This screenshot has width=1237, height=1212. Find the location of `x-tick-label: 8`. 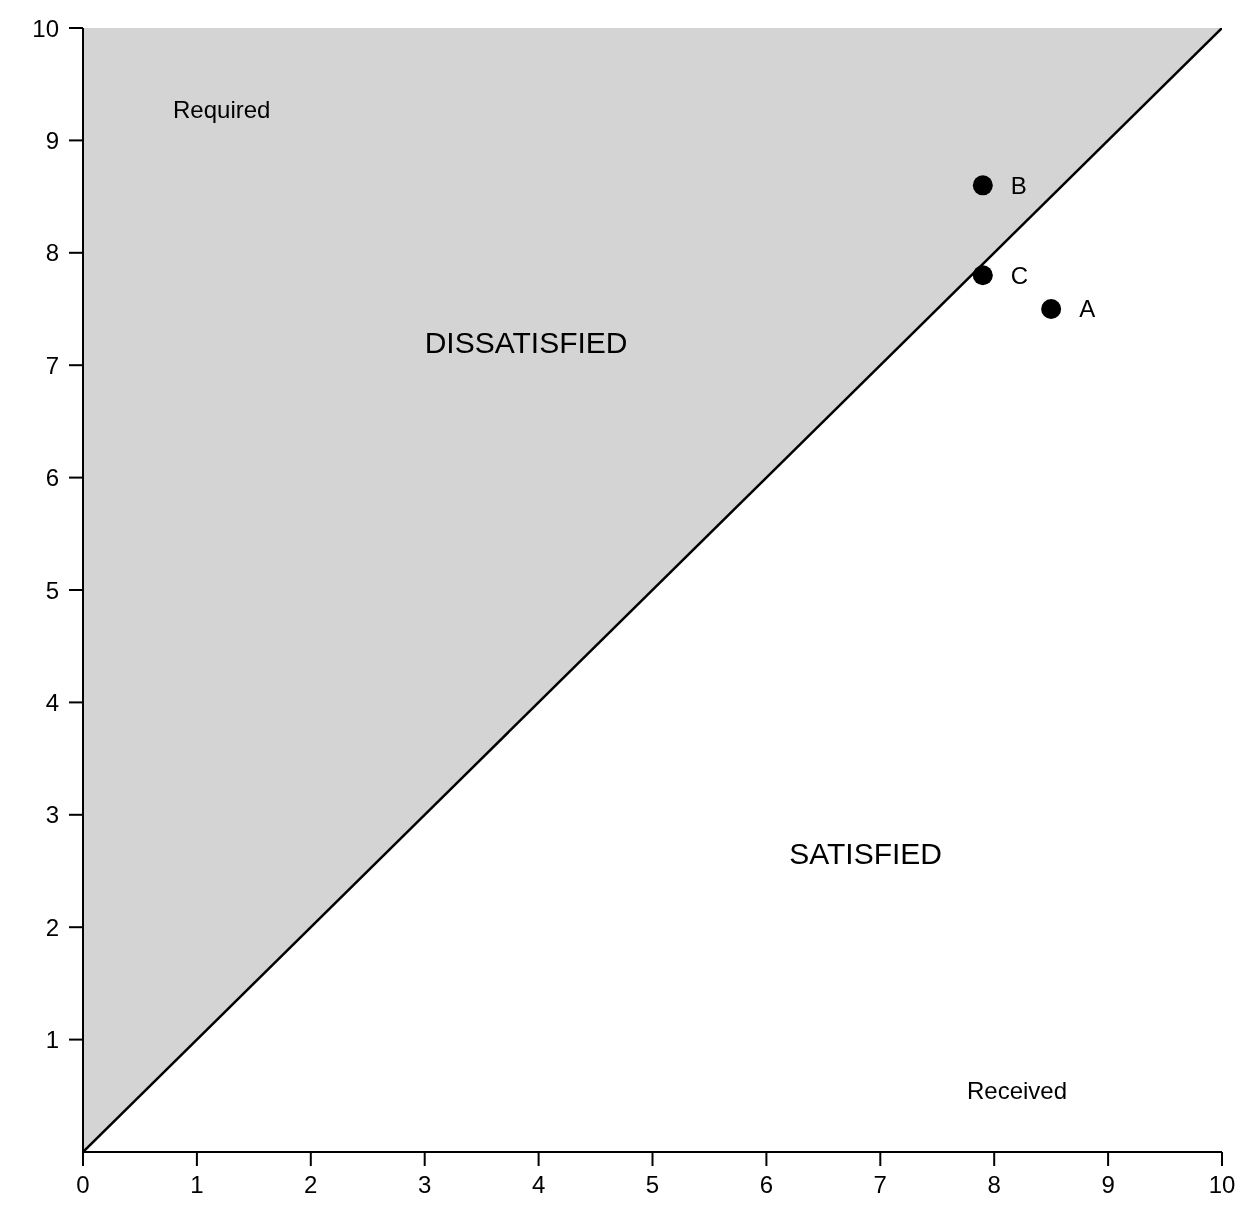

x-tick-label: 8 is located at coordinates (994, 1185).